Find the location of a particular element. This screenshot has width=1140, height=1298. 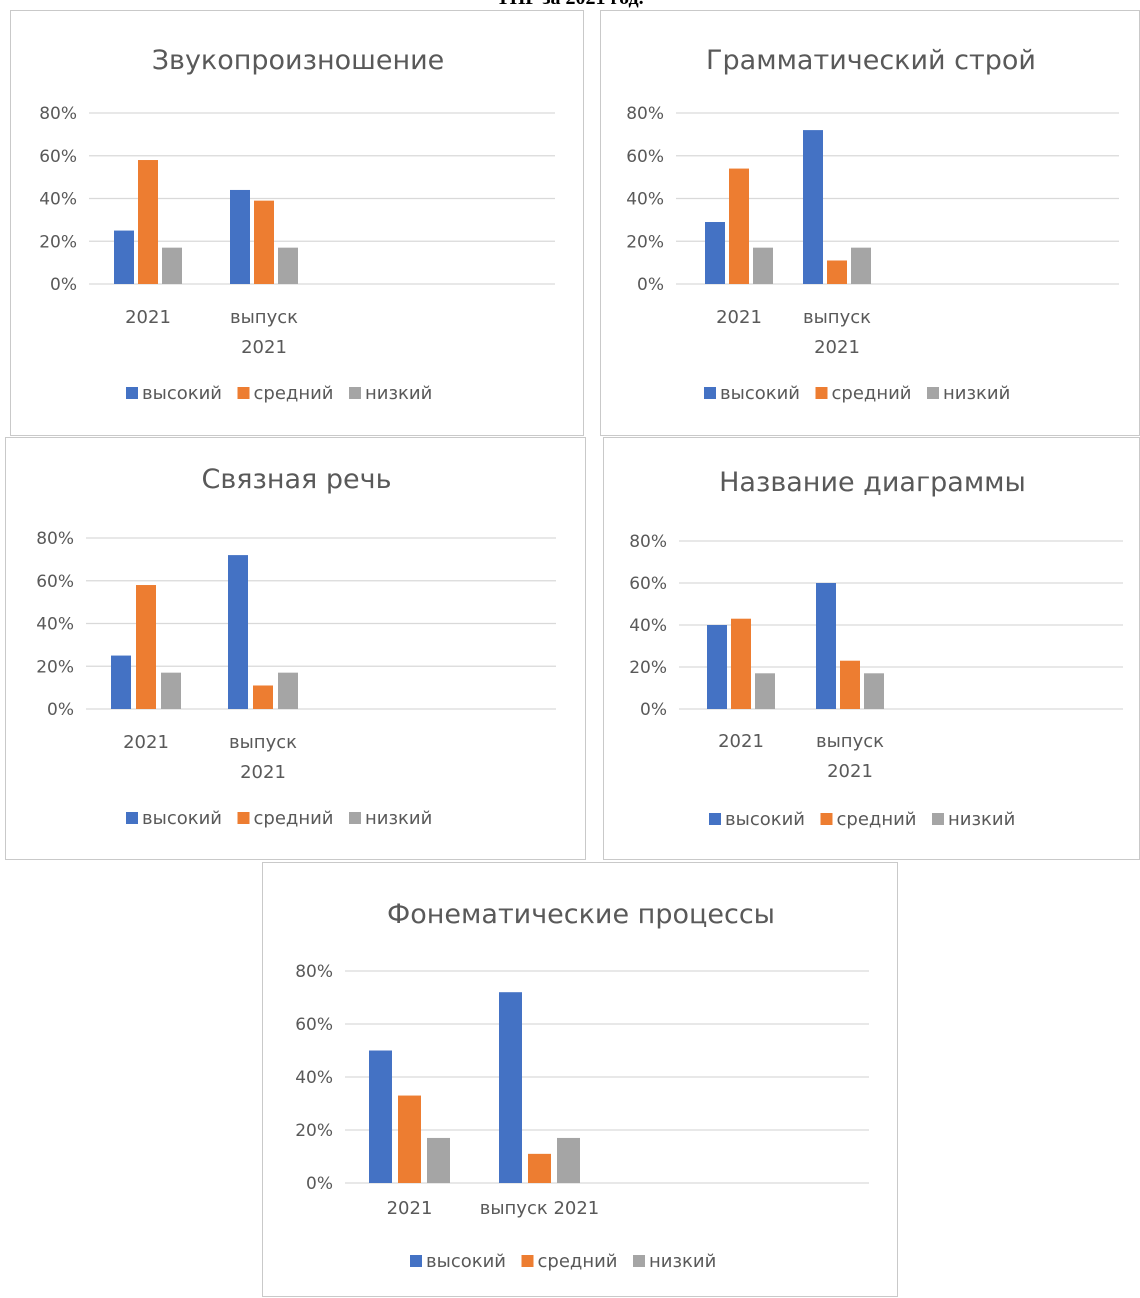

chart-title: Грамматический строй is located at coordinates (871, 60).